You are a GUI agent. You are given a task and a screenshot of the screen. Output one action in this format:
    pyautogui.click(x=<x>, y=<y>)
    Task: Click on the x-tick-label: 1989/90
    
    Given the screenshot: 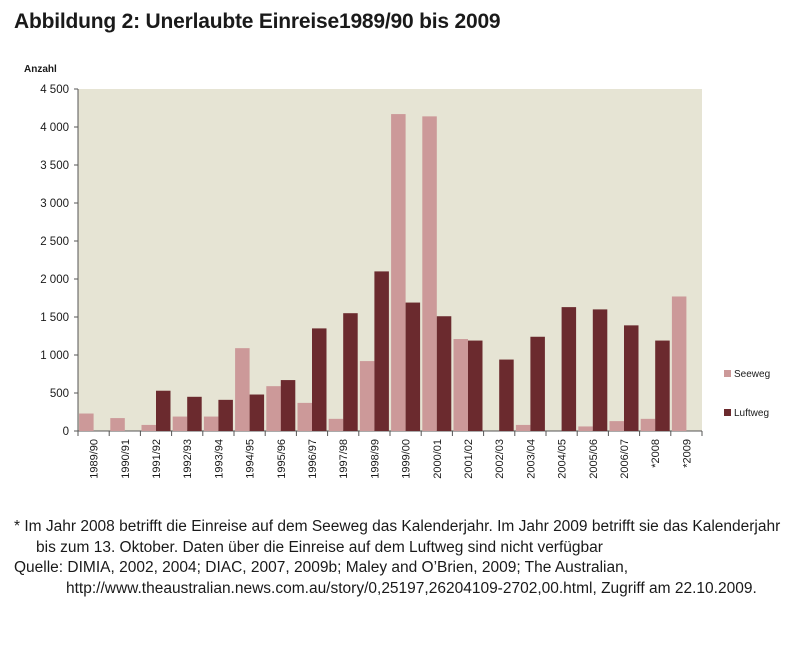 What is the action you would take?
    pyautogui.click(x=95, y=459)
    